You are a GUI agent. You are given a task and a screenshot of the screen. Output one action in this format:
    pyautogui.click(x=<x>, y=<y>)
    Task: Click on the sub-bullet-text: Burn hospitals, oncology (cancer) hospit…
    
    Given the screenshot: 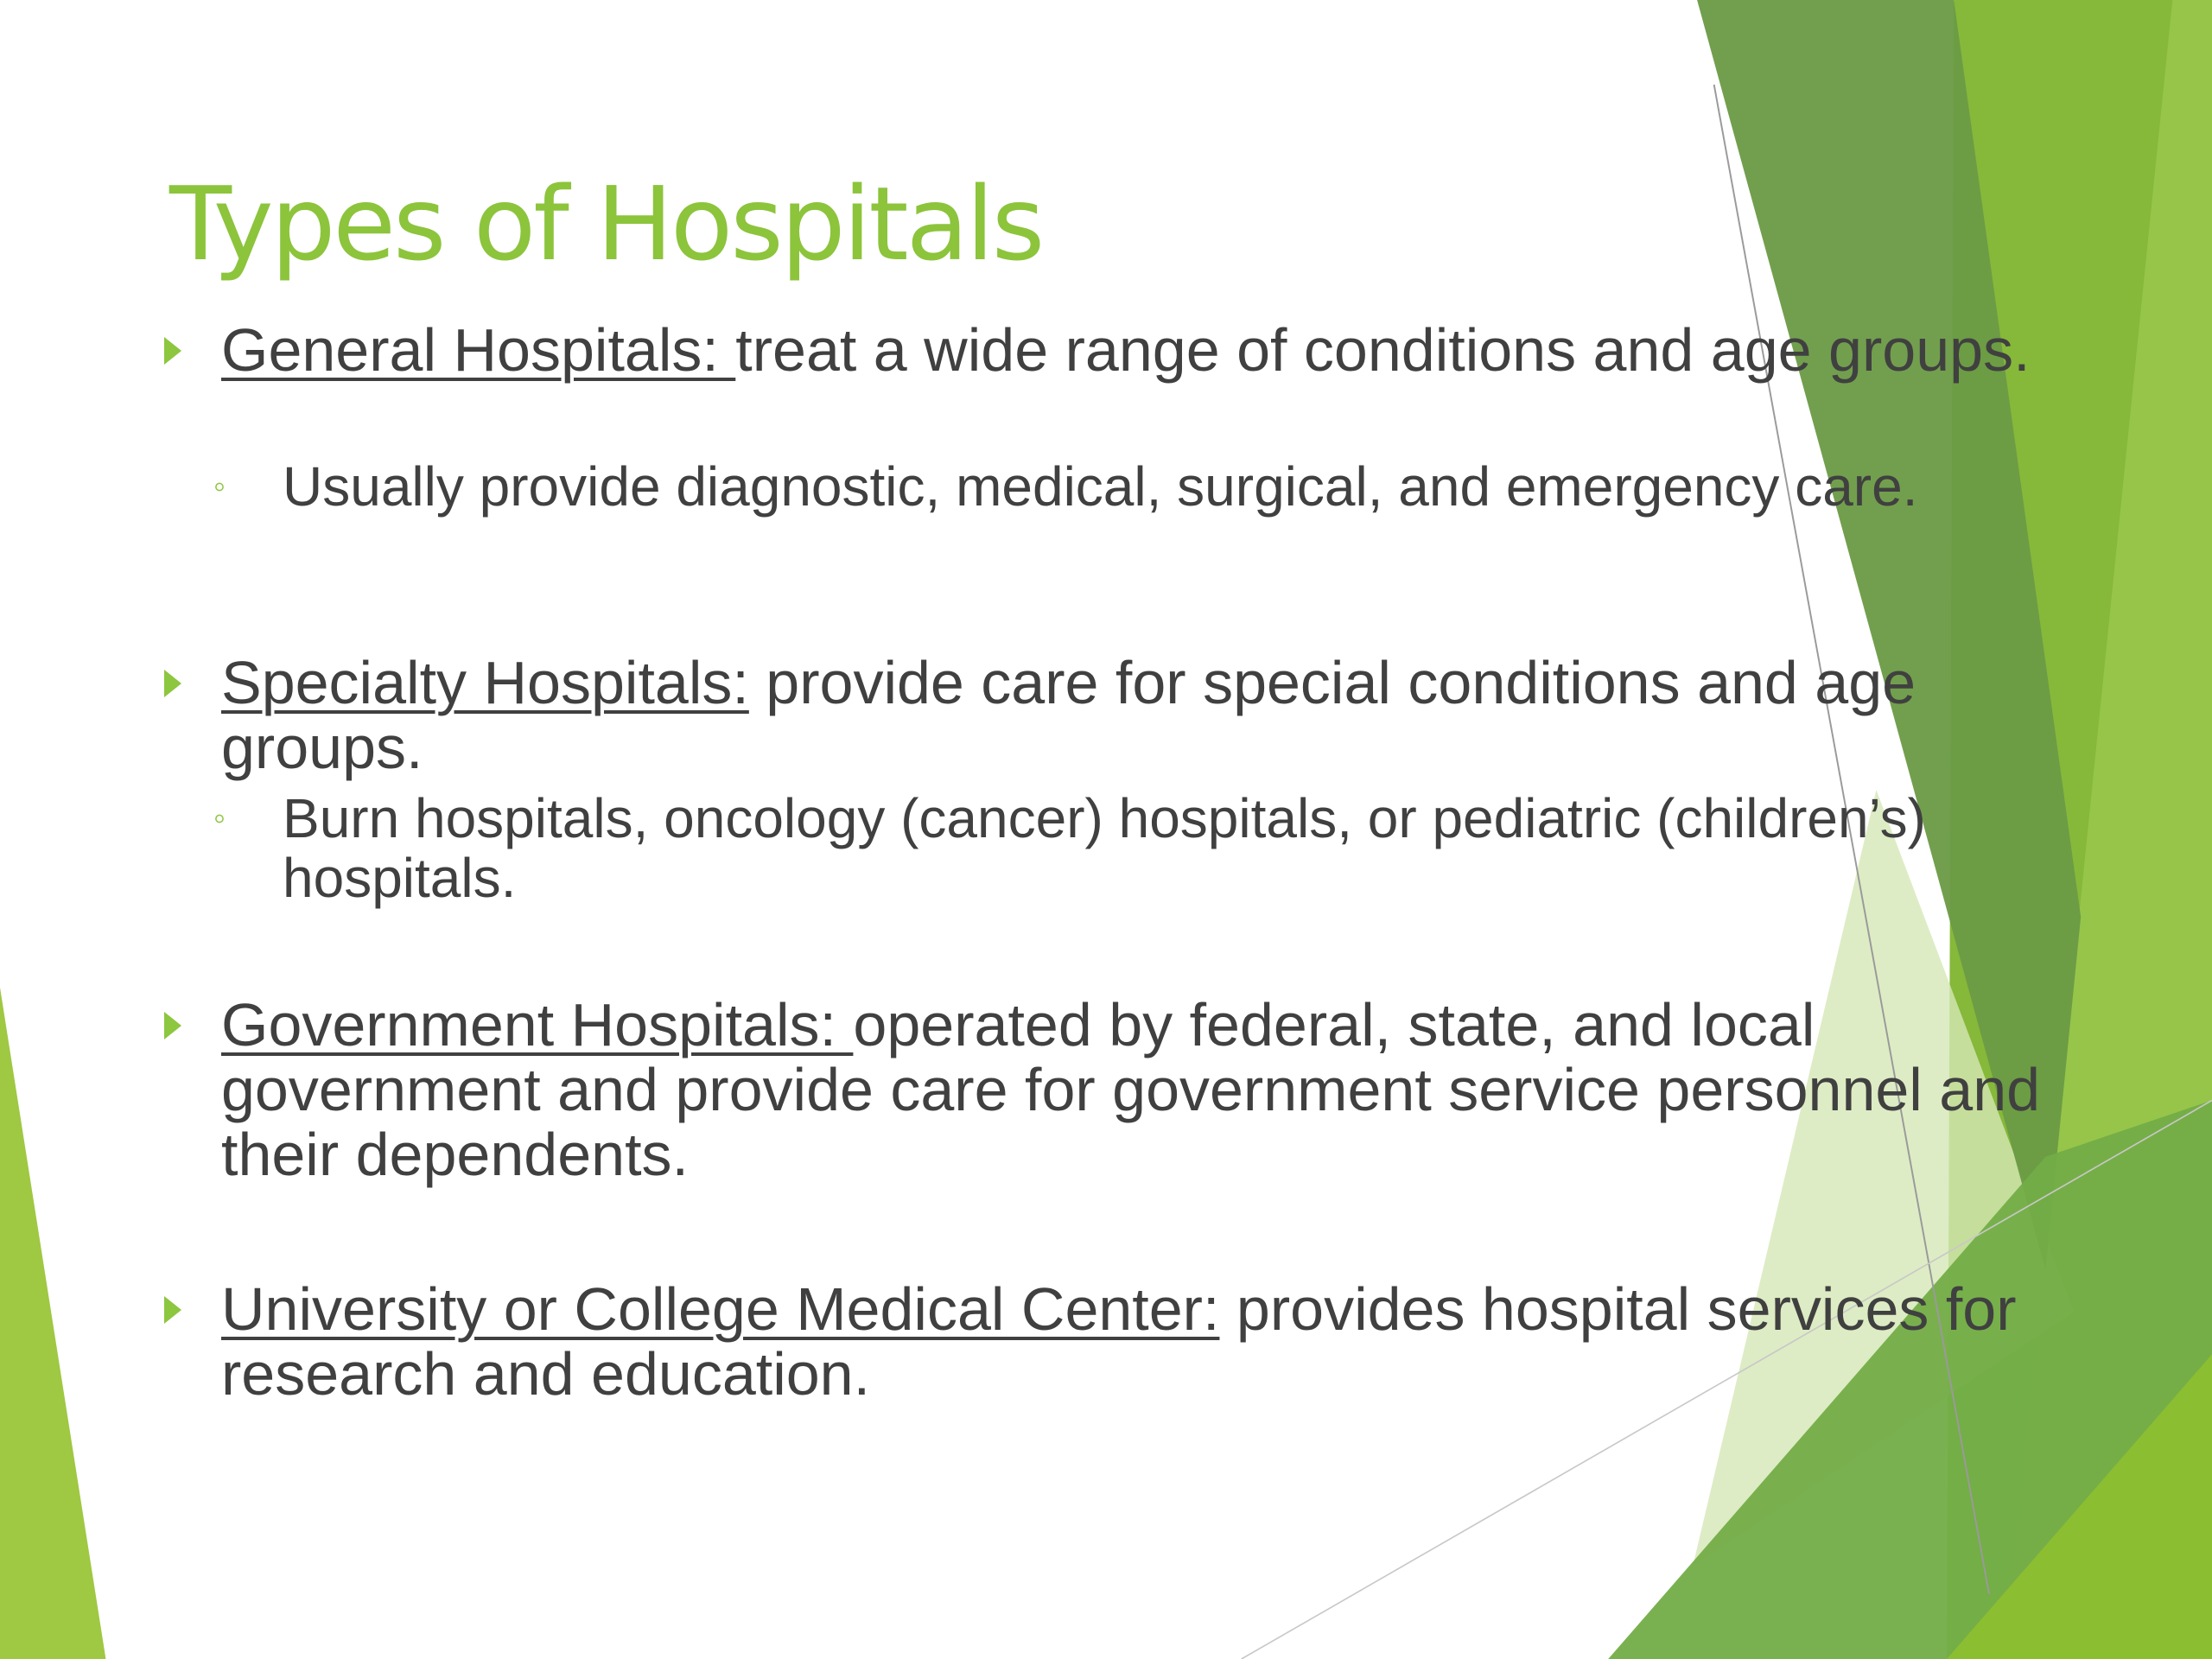 What is the action you would take?
    pyautogui.click(x=1104, y=848)
    